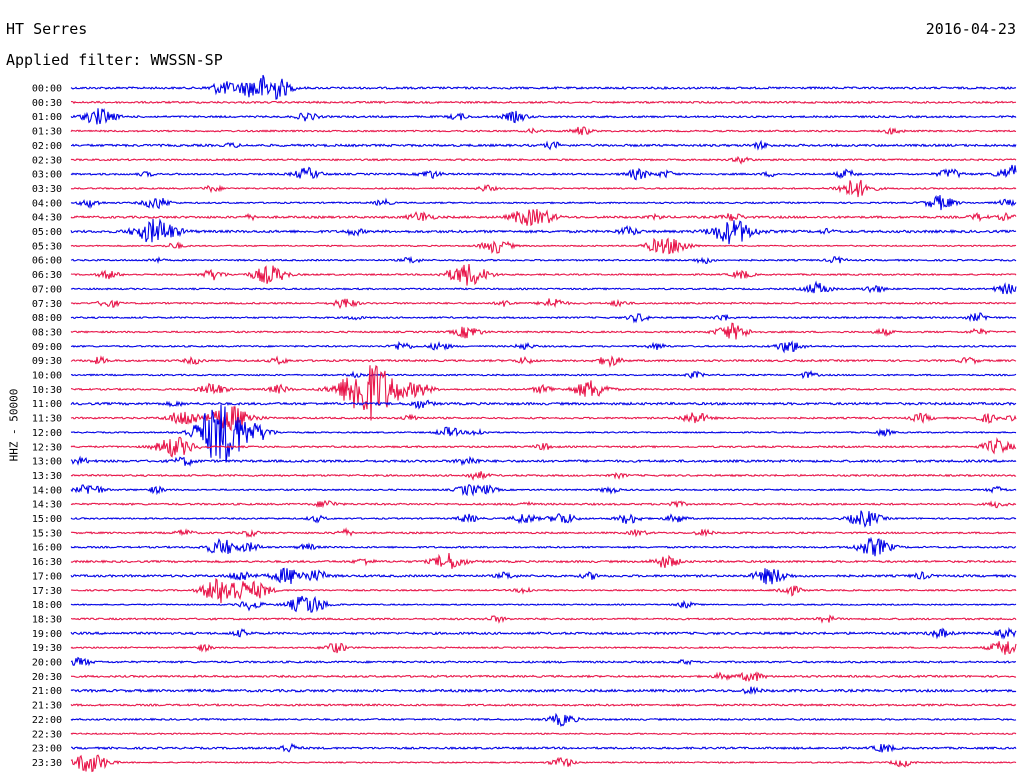 This screenshot has width=1024, height=780. Describe the element at coordinates (47, 246) in the screenshot. I see `time-tick-label: 05:30` at that location.